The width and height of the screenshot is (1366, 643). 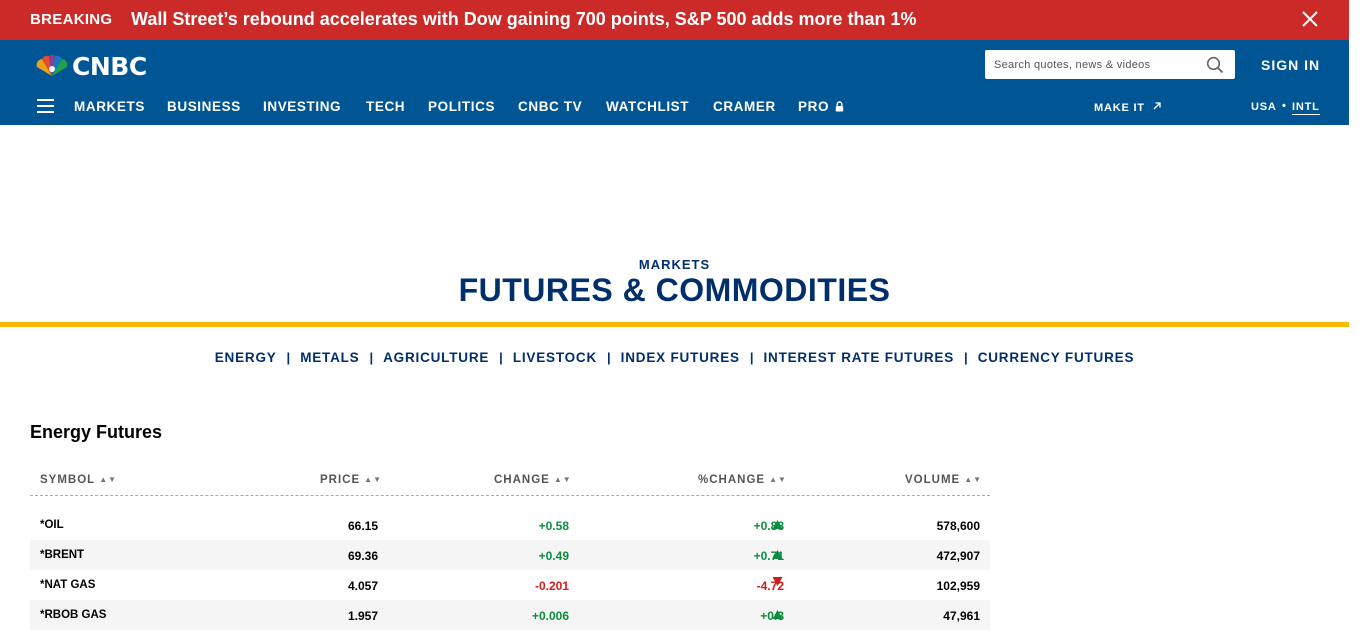 What do you see at coordinates (933, 480) in the screenshot?
I see `column-volume-label: VOLUME` at bounding box center [933, 480].